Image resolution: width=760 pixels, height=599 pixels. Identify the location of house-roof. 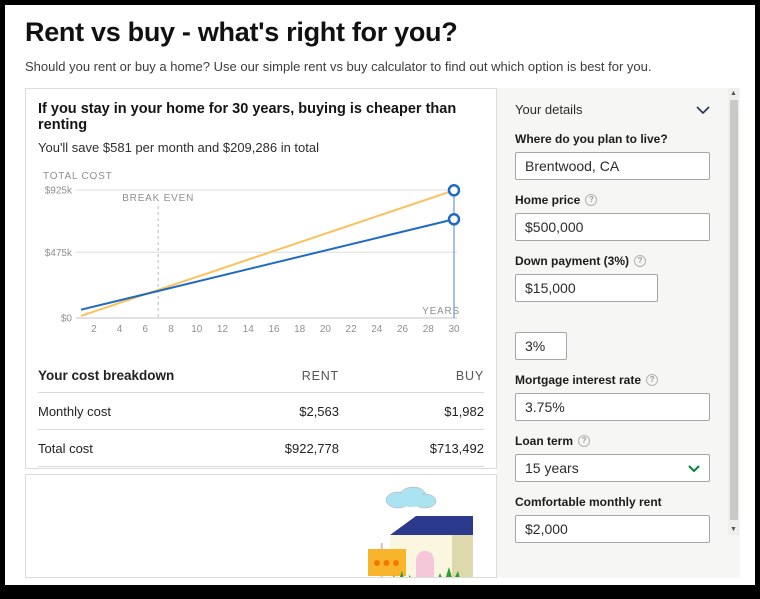
(431, 525).